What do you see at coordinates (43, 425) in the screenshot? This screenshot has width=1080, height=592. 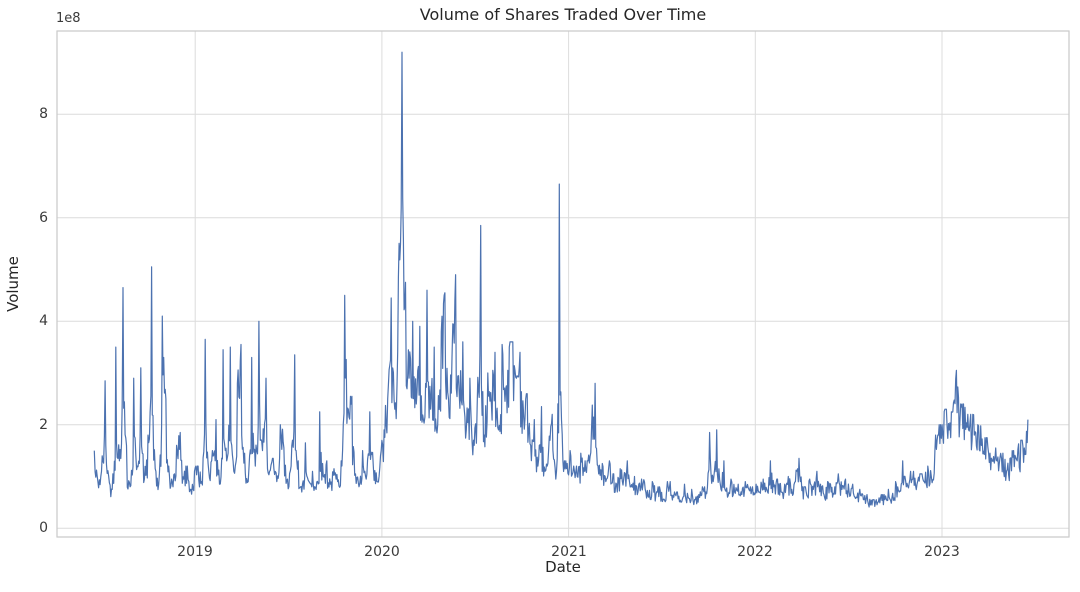 I see `y-tick-label: 2` at bounding box center [43, 425].